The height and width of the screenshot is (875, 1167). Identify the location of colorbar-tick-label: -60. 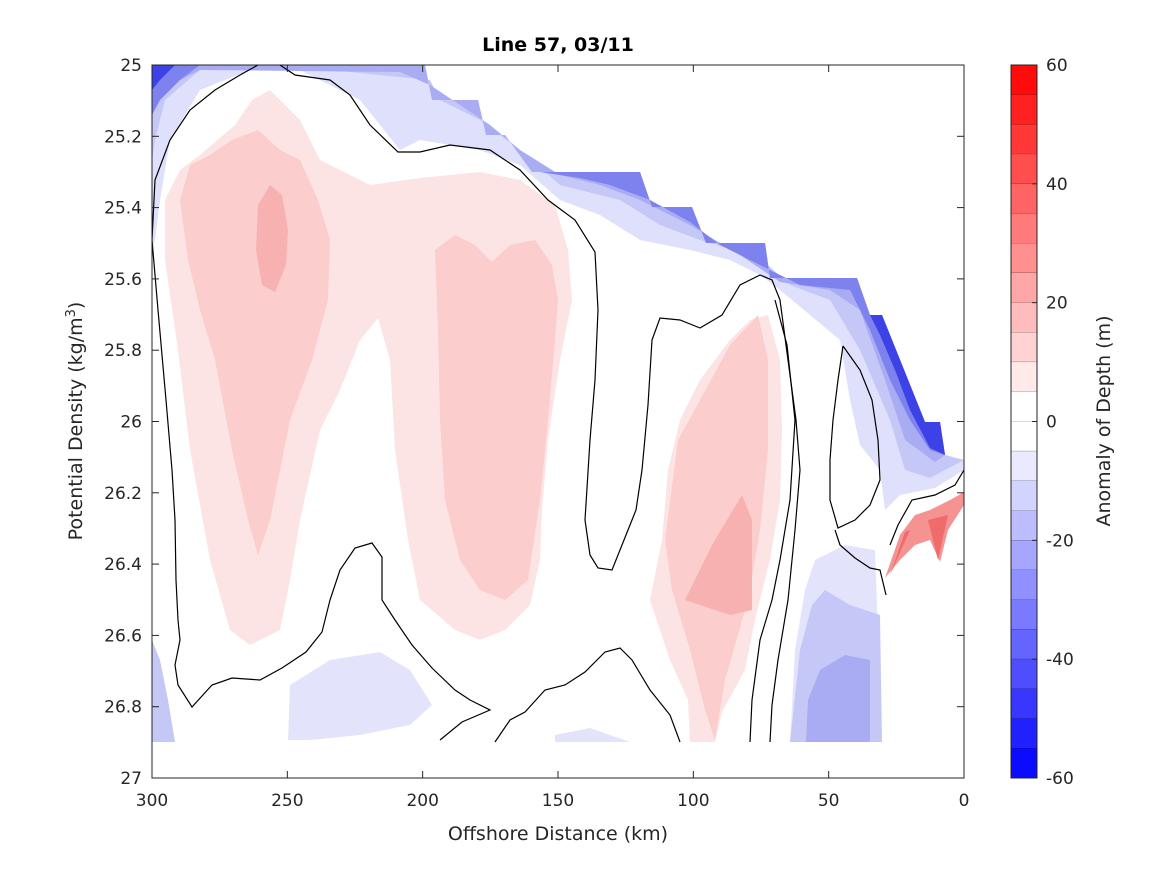
(1060, 779).